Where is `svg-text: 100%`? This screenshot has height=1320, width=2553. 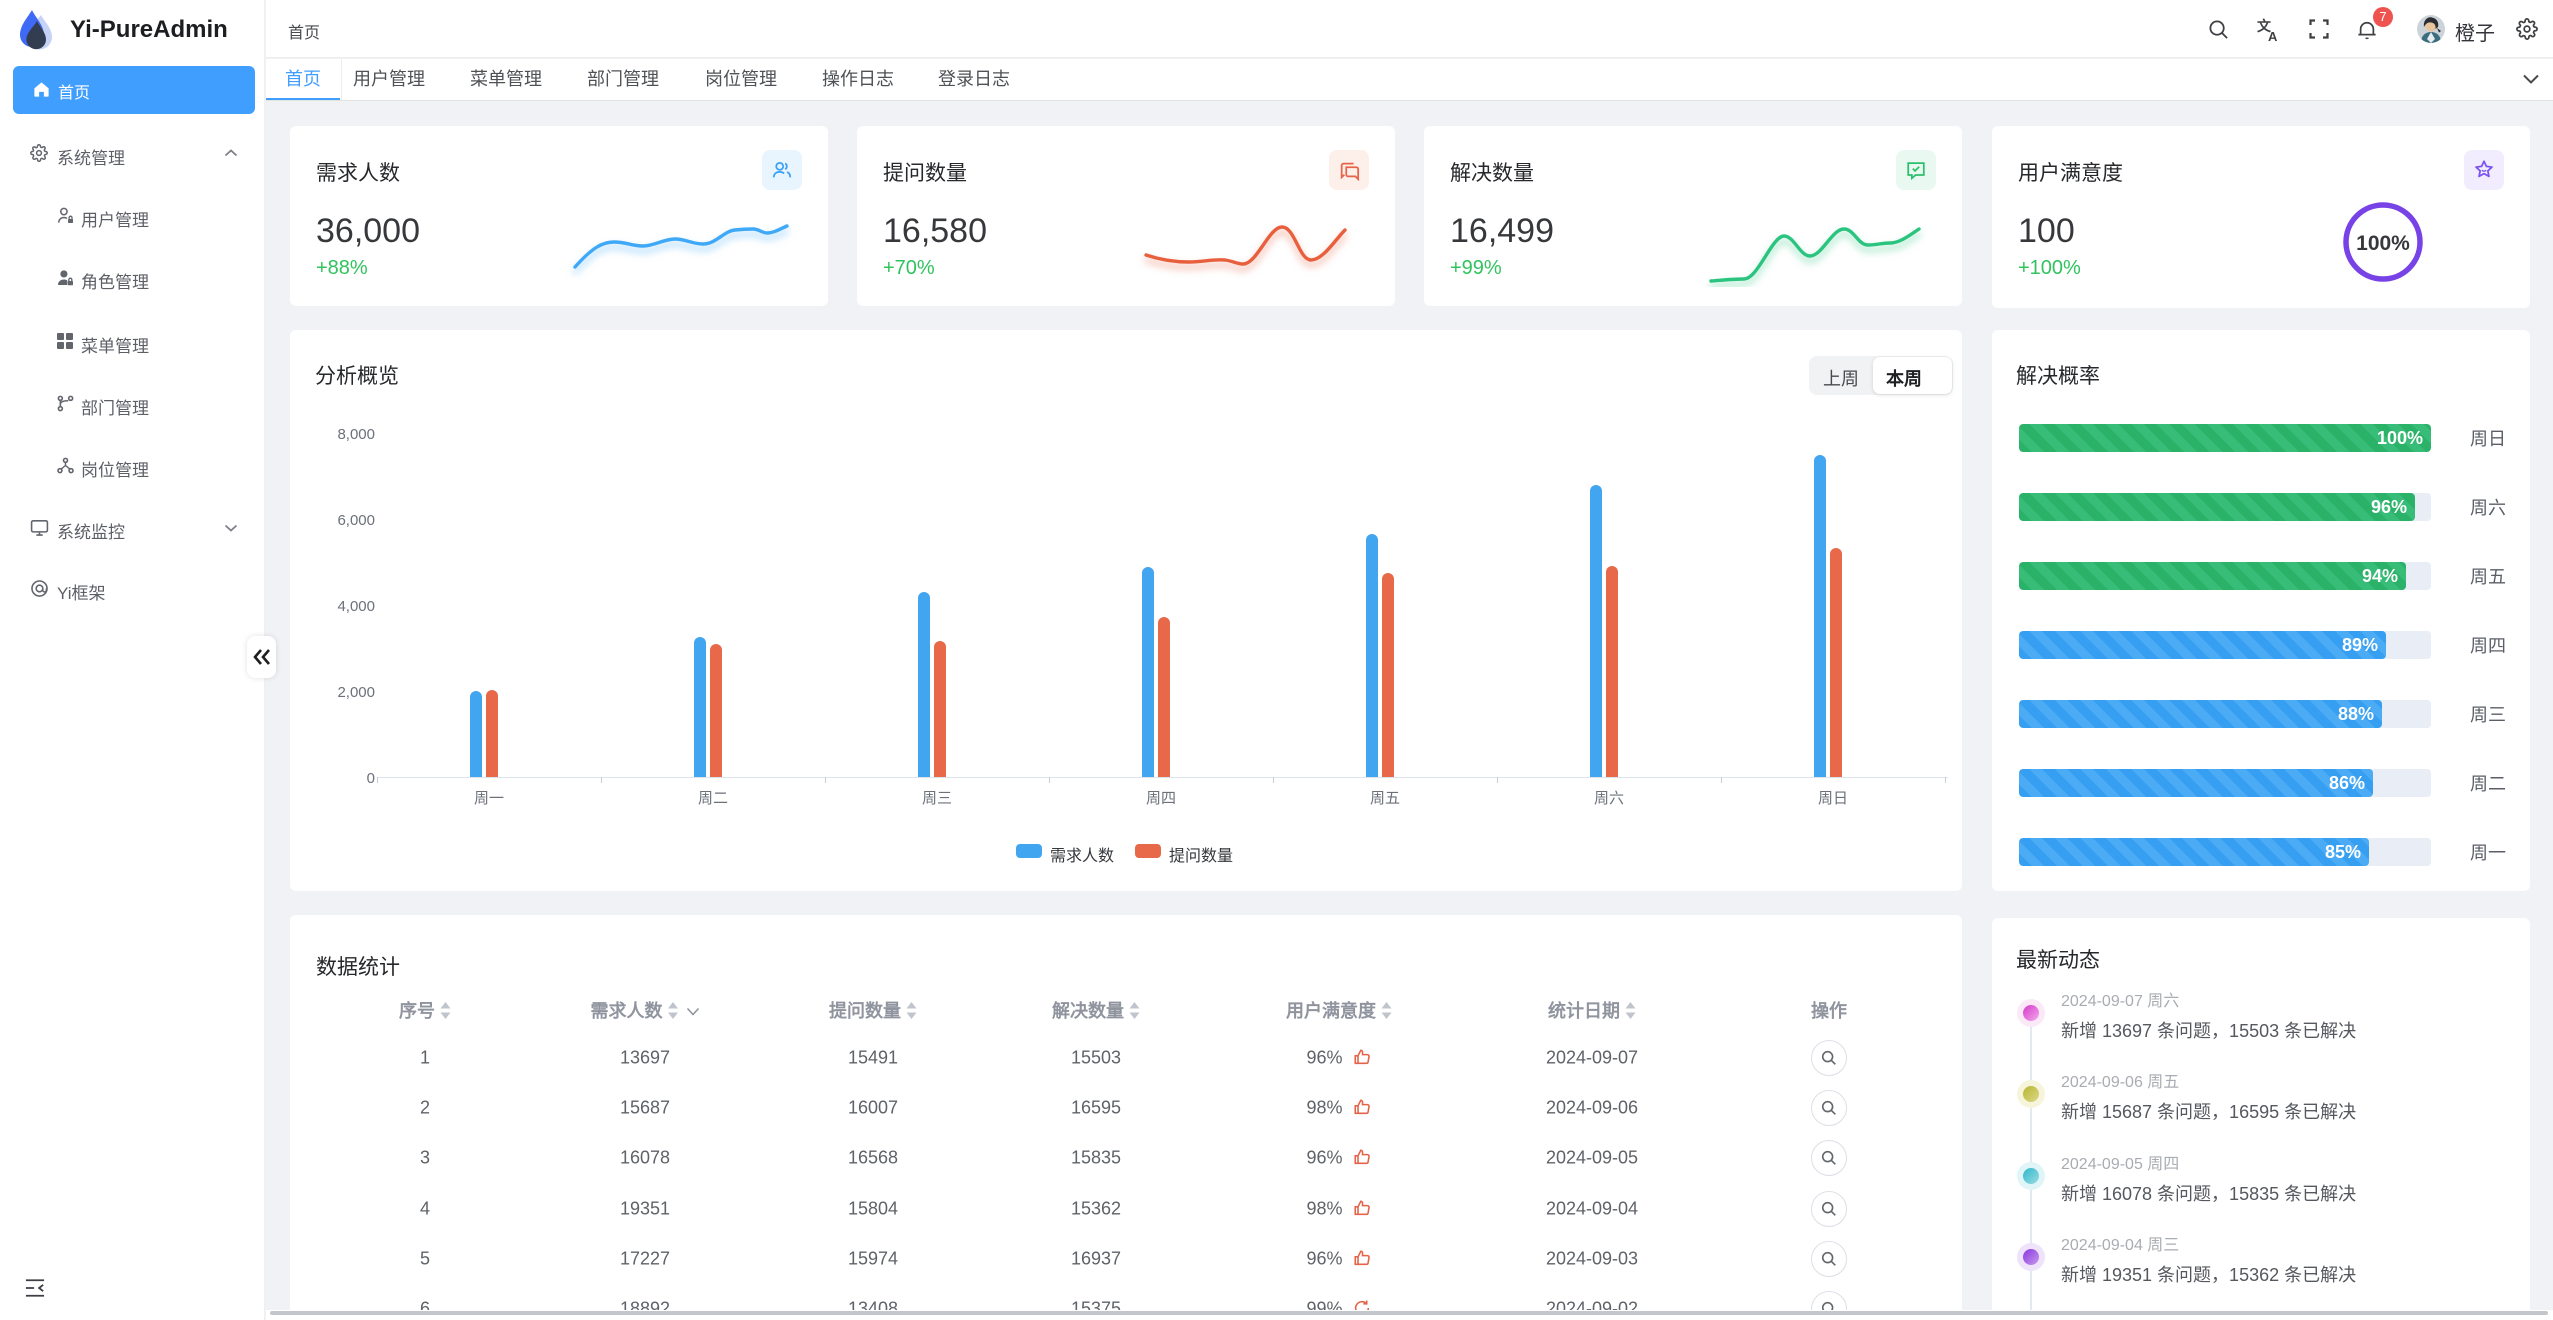 svg-text: 100% is located at coordinates (2383, 243).